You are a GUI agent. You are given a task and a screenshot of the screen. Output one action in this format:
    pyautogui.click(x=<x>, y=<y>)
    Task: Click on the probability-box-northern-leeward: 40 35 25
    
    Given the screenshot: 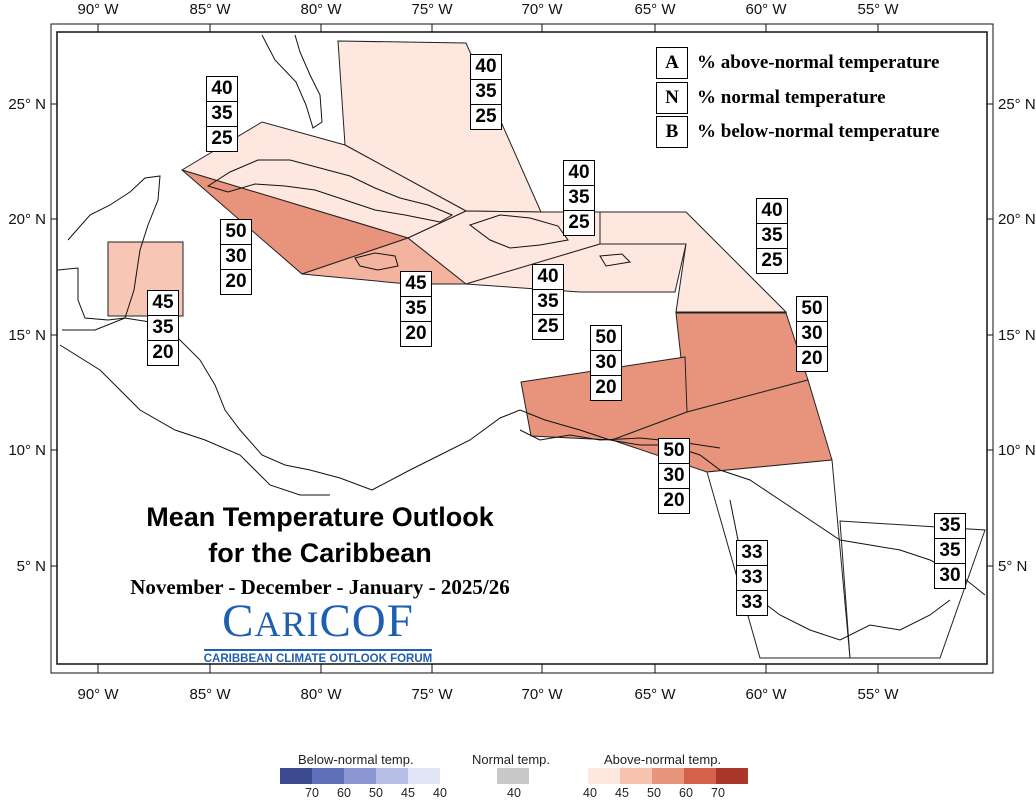 What is the action you would take?
    pyautogui.click(x=772, y=236)
    